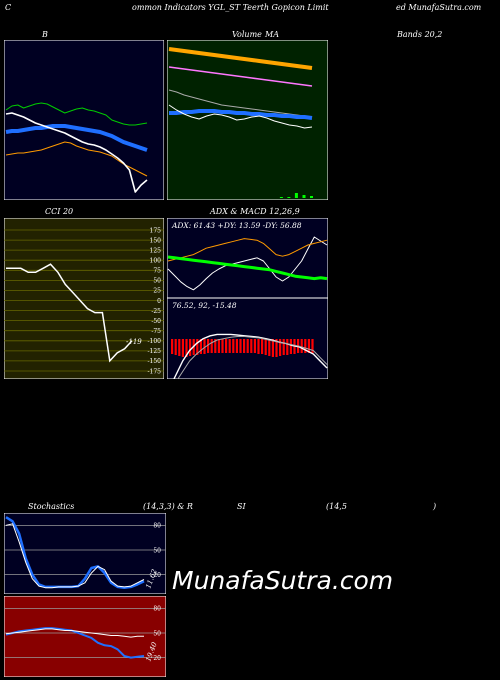  Describe the element at coordinates (236, 225) in the screenshot. I see `adx-readout: ADX: 61.43 +DY: 13.59 -DY: 56.88` at that location.